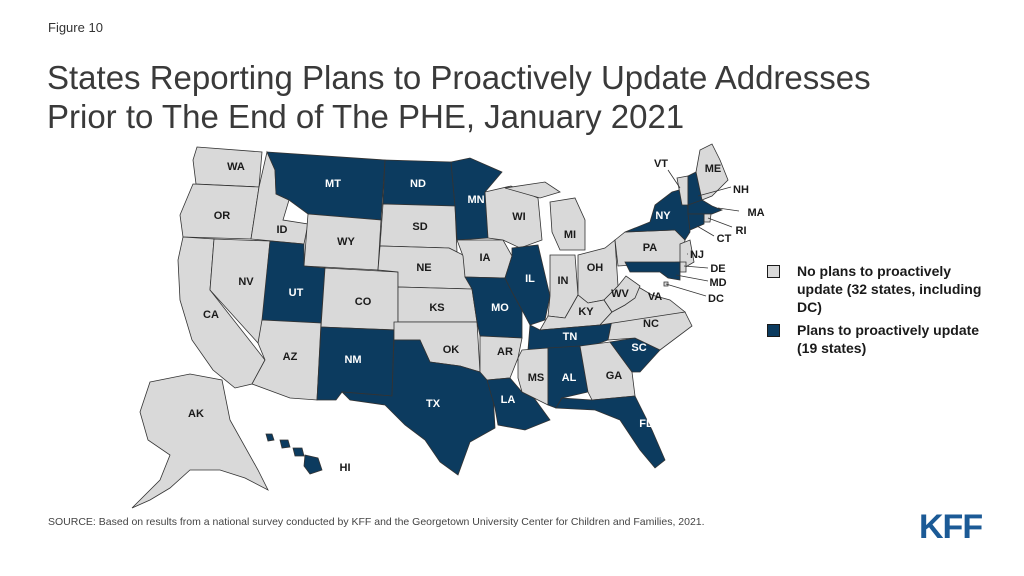 This screenshot has width=1024, height=576. Describe the element at coordinates (290, 357) in the screenshot. I see `state-label-az: AZ` at that location.